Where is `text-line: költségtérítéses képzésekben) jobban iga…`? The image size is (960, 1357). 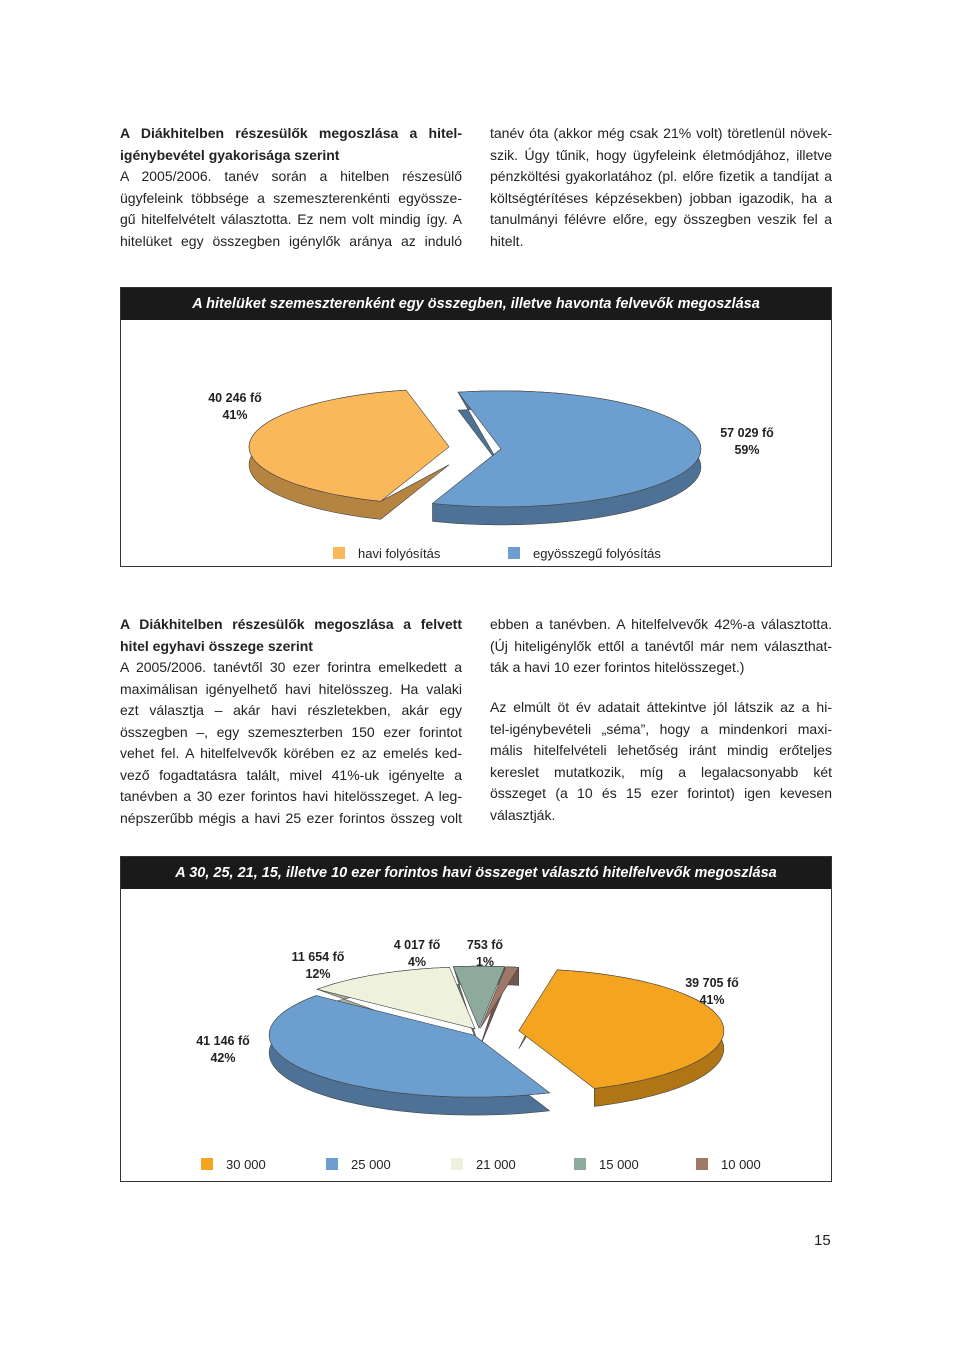 text-line: költségtérítéses képzésekben) jobban iga… is located at coordinates (661, 197).